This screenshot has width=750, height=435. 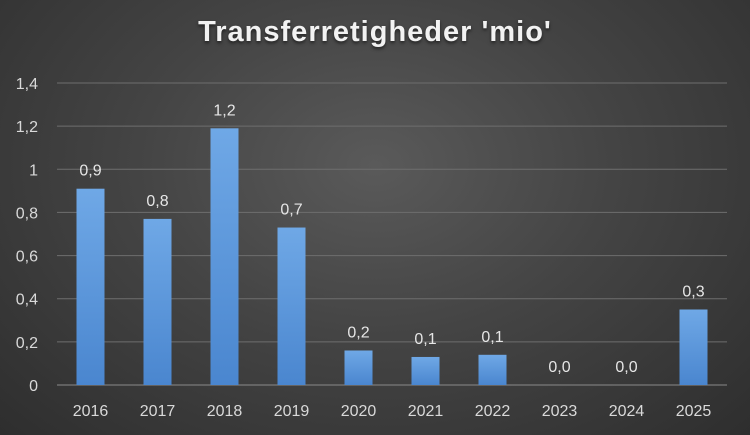 I want to click on data-label-2016: 0,9, so click(x=90, y=171).